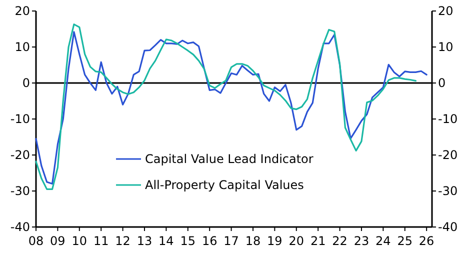 Image resolution: width=471 pixels, height=260 pixels. Describe the element at coordinates (340, 241) in the screenshot. I see `x-tick-label: 22` at that location.